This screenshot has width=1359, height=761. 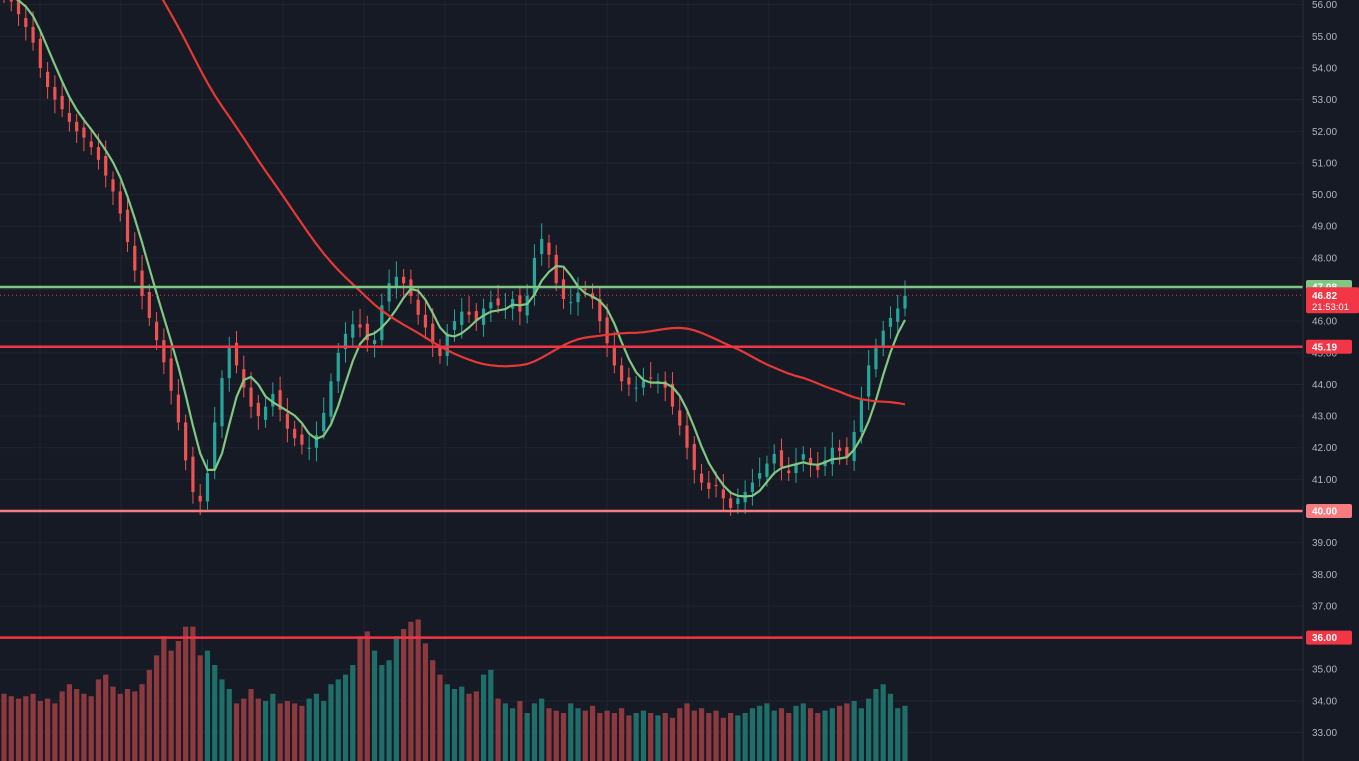 What do you see at coordinates (1324, 100) in the screenshot?
I see `price-tick-label: 53.00` at bounding box center [1324, 100].